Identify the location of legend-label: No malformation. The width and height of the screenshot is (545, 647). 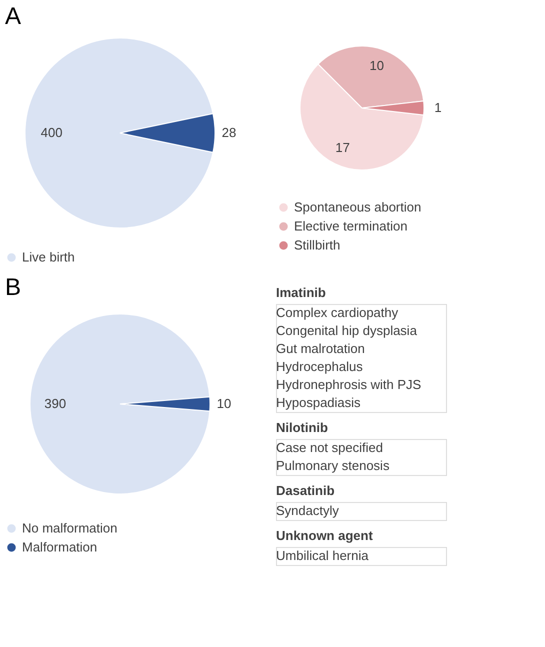
(70, 528).